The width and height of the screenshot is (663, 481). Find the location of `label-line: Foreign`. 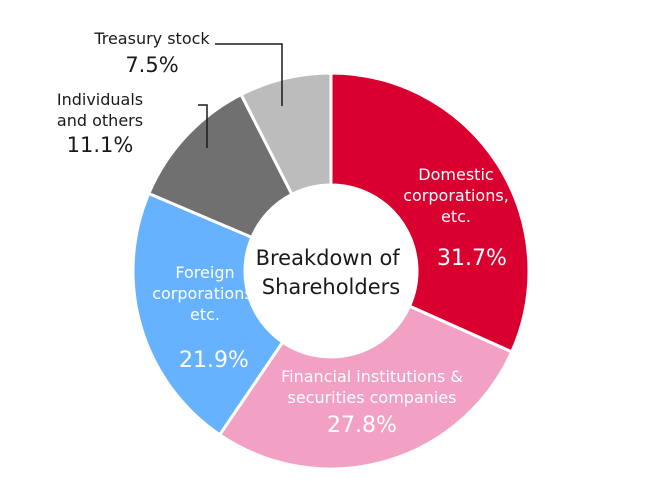

label-line: Foreign is located at coordinates (204, 272).